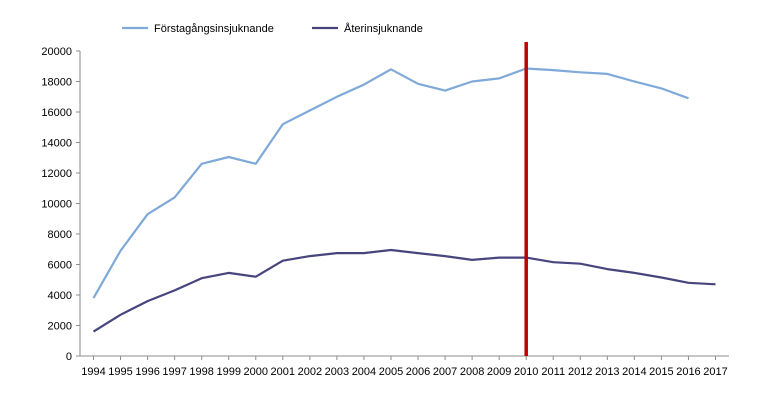 This screenshot has width=768, height=400. Describe the element at coordinates (688, 372) in the screenshot. I see `x-tick-label: 2016` at that location.